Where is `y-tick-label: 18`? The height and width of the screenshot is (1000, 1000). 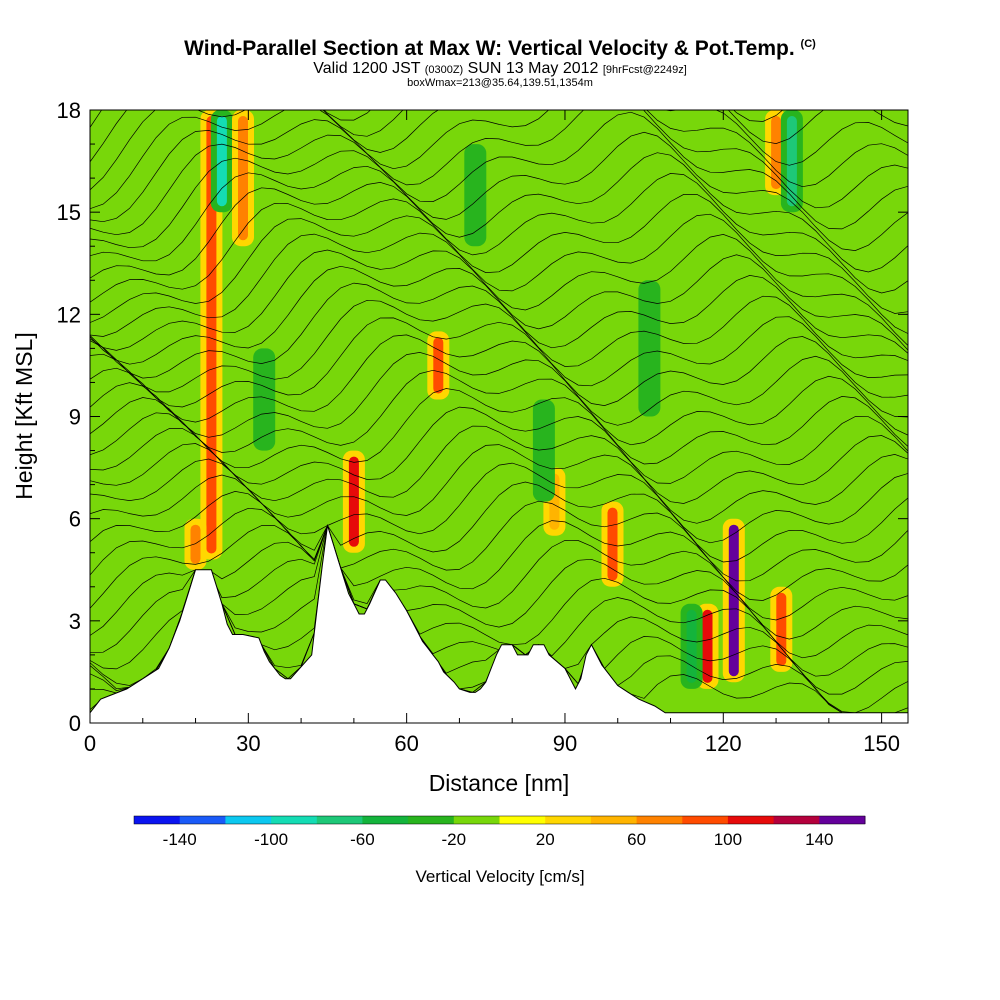 y-tick-label: 18 is located at coordinates (69, 110).